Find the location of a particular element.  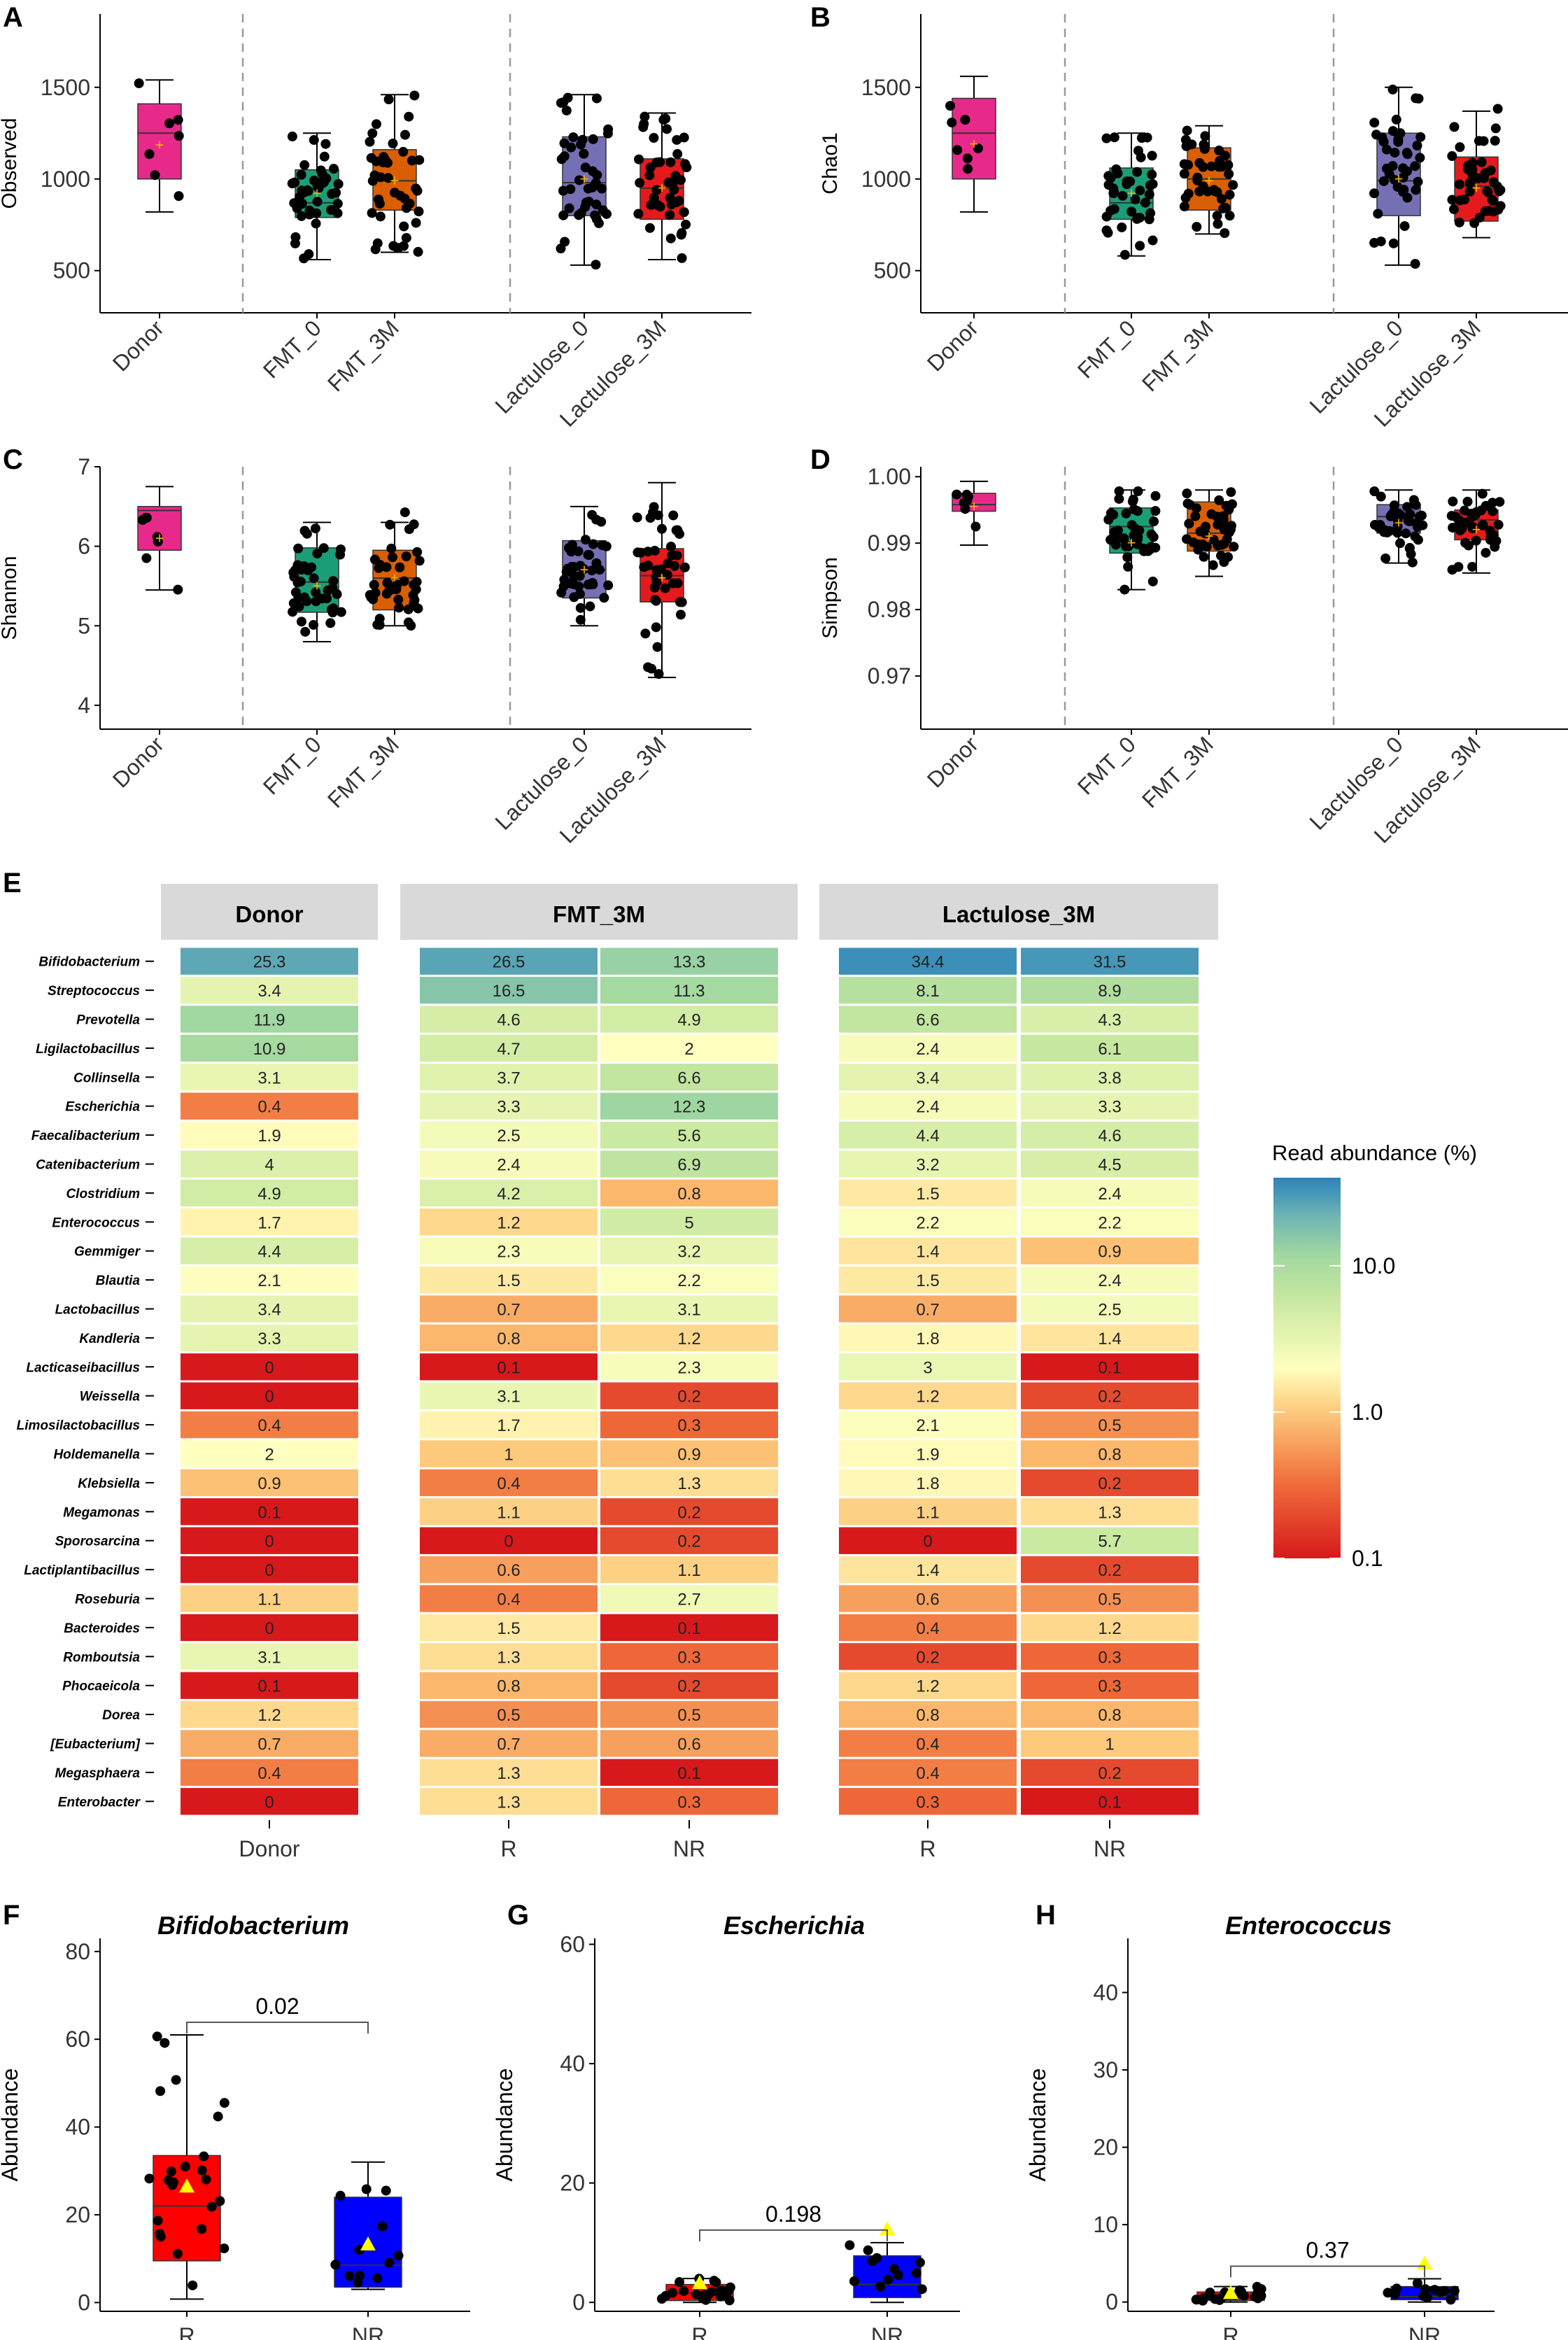

panel-label-c: C is located at coordinates (13, 460).